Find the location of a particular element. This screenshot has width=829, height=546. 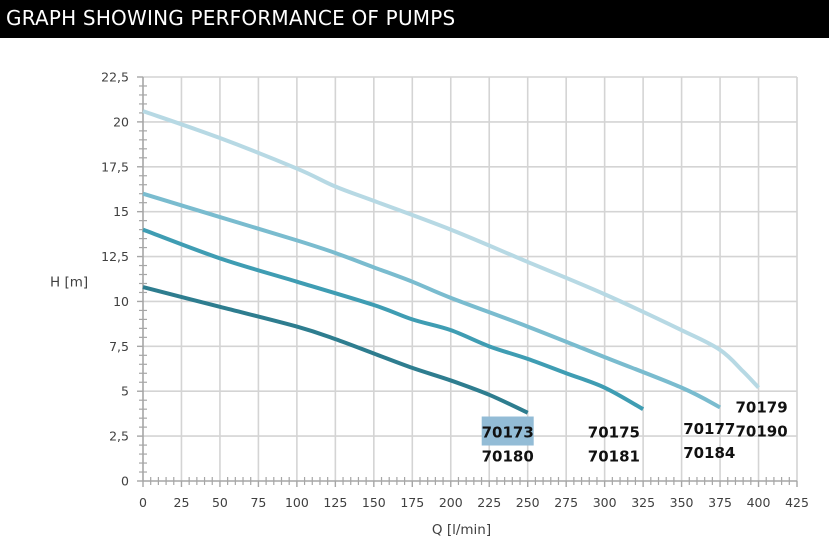

y-tick-label: 10 is located at coordinates (121, 301).